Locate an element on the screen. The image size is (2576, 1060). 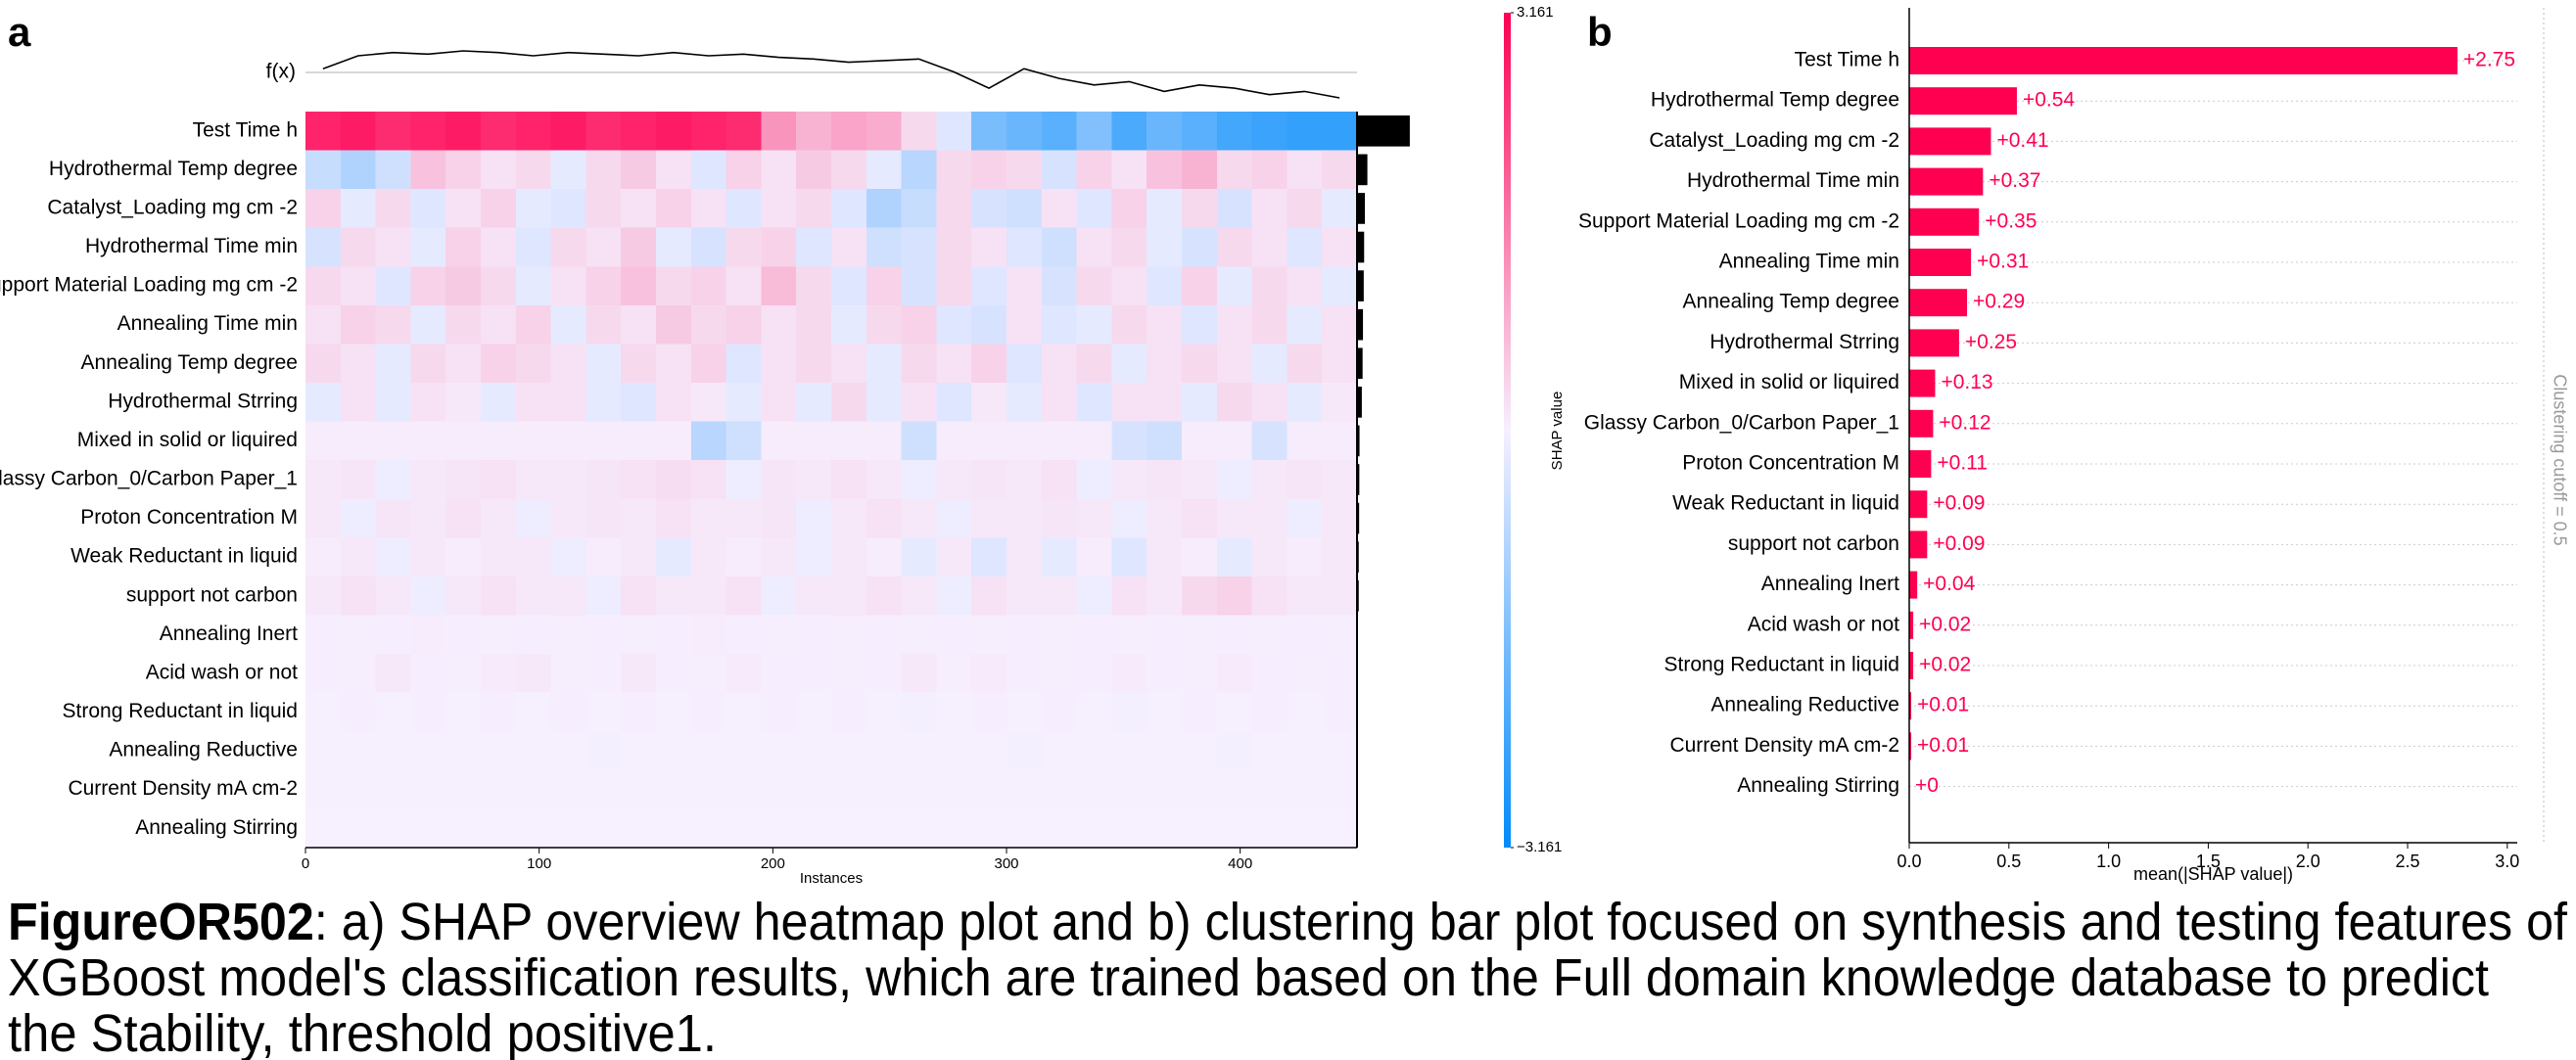
category-label: Acid wash or not is located at coordinates (1823, 624).